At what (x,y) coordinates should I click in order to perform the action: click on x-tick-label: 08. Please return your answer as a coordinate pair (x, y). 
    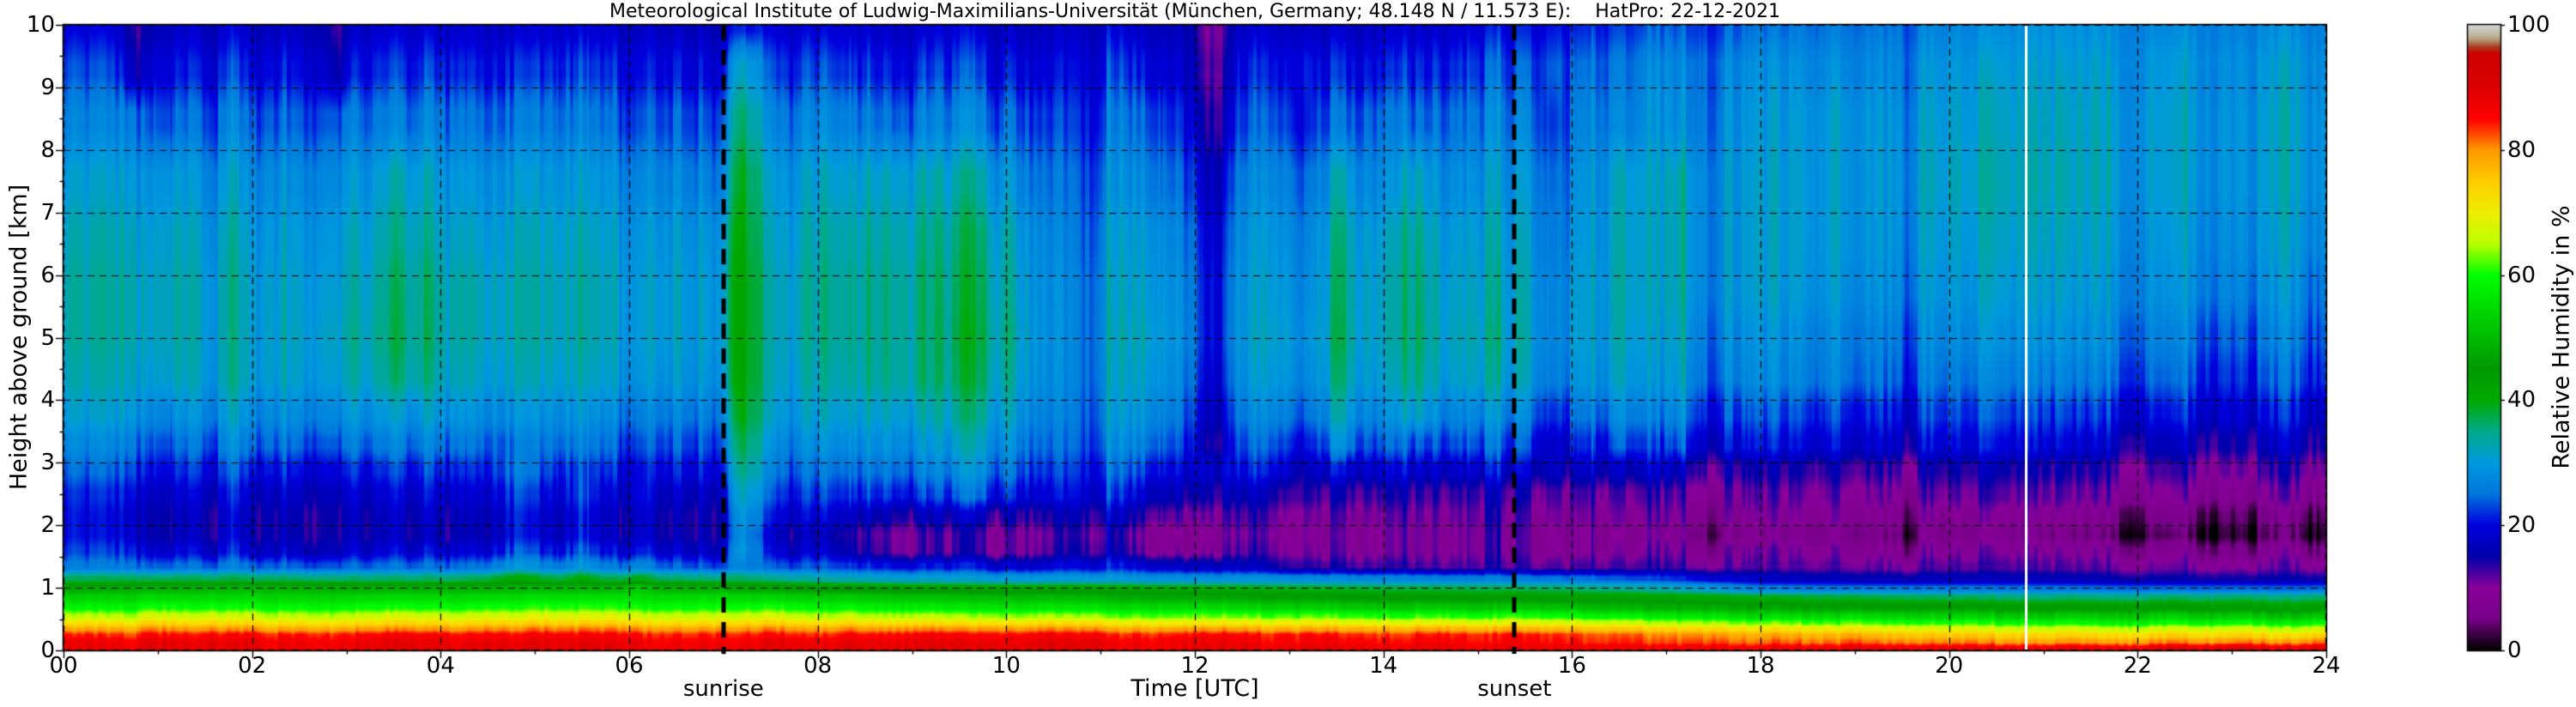
    Looking at the image, I should click on (818, 666).